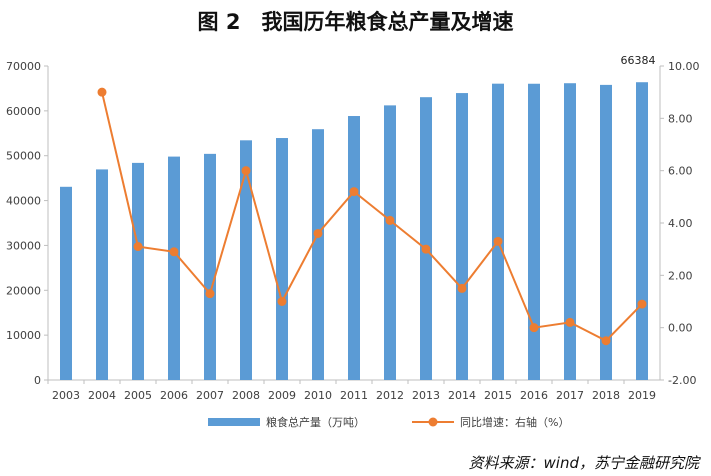 The width and height of the screenshot is (711, 476). What do you see at coordinates (498, 395) in the screenshot?
I see `x-tick-label: 2015` at bounding box center [498, 395].